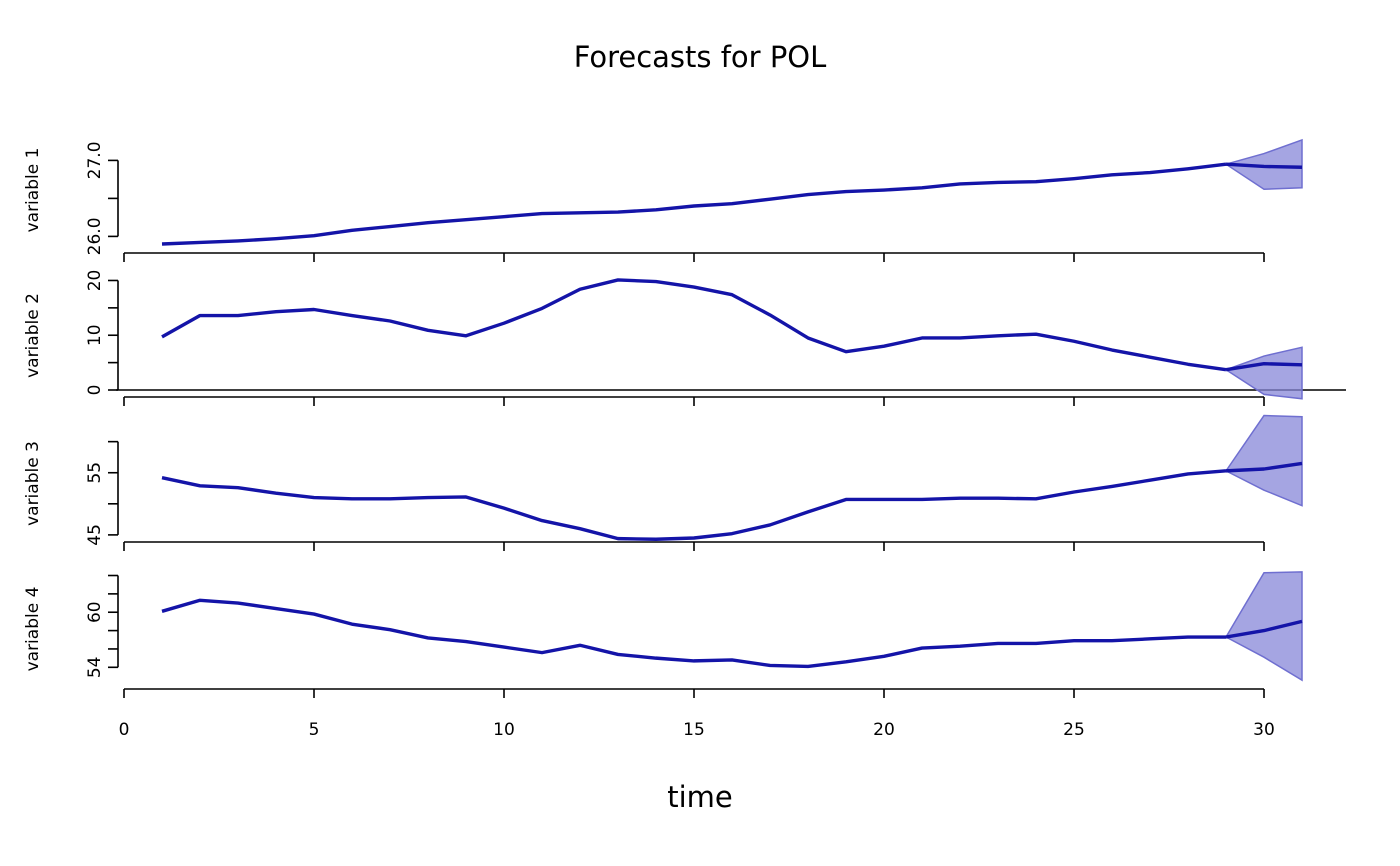  I want to click on variable-2-forecast-line, so click(1264, 367).